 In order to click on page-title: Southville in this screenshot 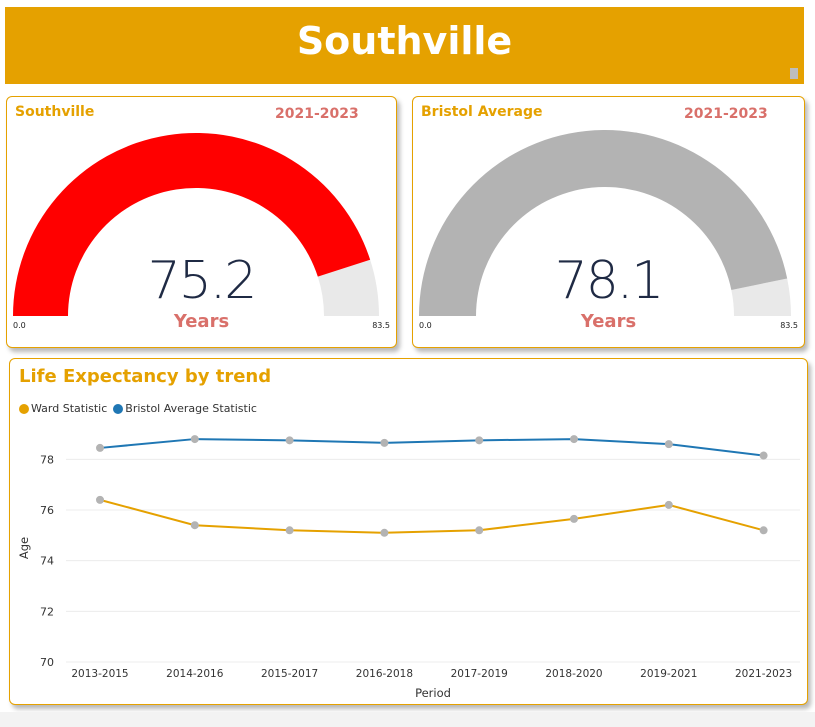, I will do `click(404, 41)`.